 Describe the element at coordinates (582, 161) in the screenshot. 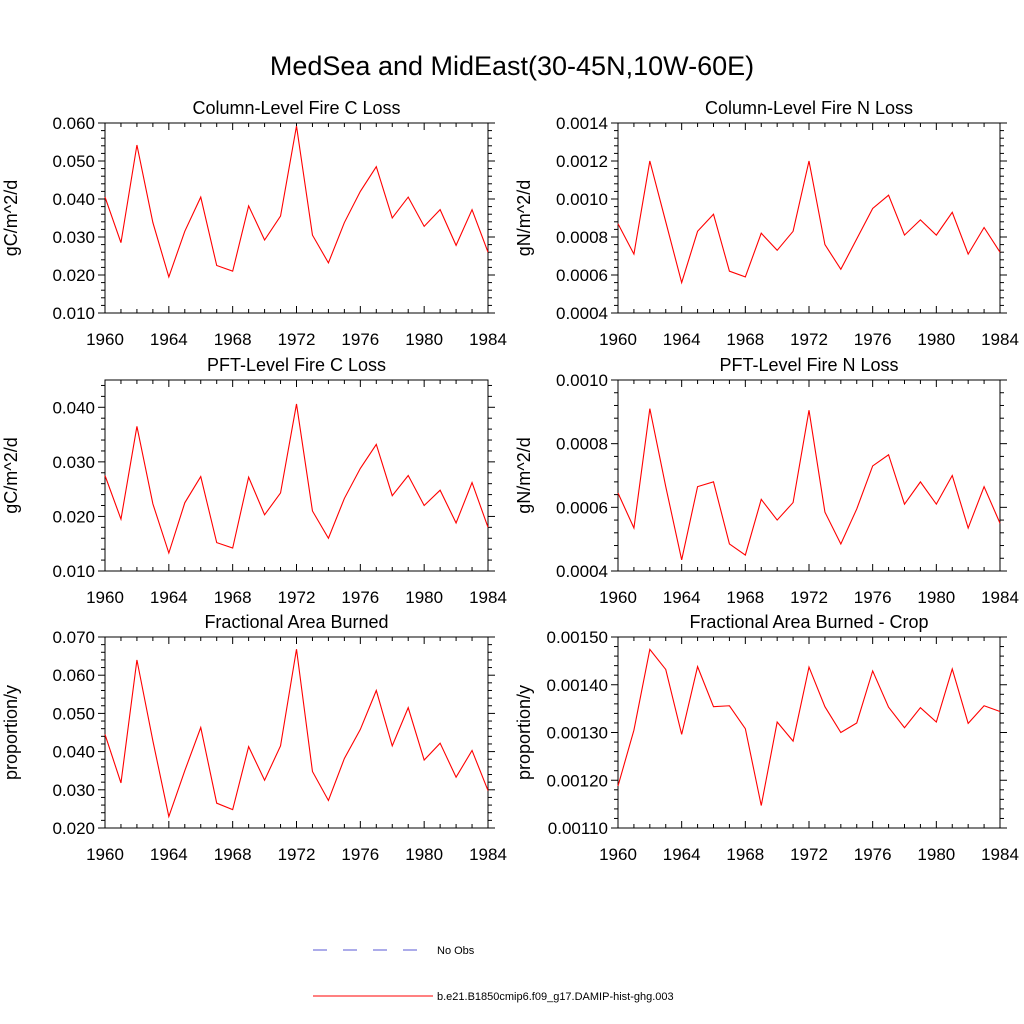

I see `y-tick-label: 0.0012` at that location.